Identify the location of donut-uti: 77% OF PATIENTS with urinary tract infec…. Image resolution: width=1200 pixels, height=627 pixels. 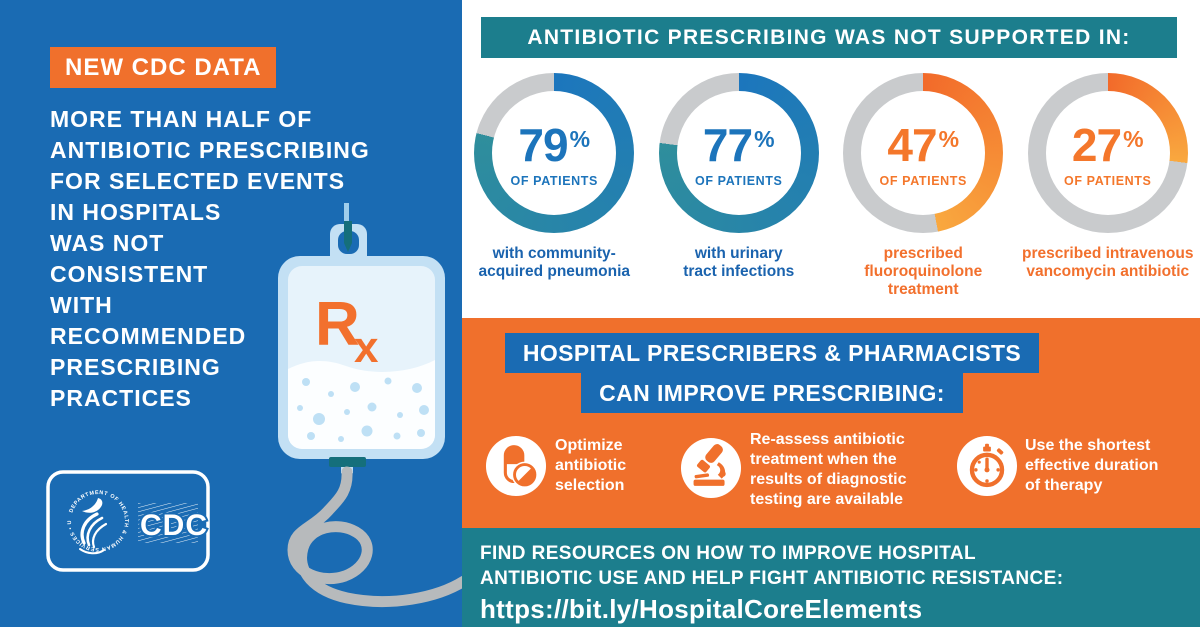
(739, 186).